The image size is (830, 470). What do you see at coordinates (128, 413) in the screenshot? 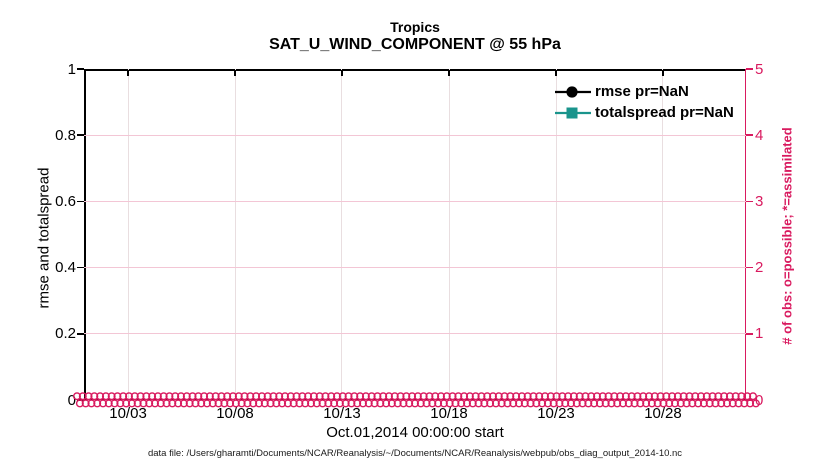
I see `x-tick-label: 10/03` at bounding box center [128, 413].